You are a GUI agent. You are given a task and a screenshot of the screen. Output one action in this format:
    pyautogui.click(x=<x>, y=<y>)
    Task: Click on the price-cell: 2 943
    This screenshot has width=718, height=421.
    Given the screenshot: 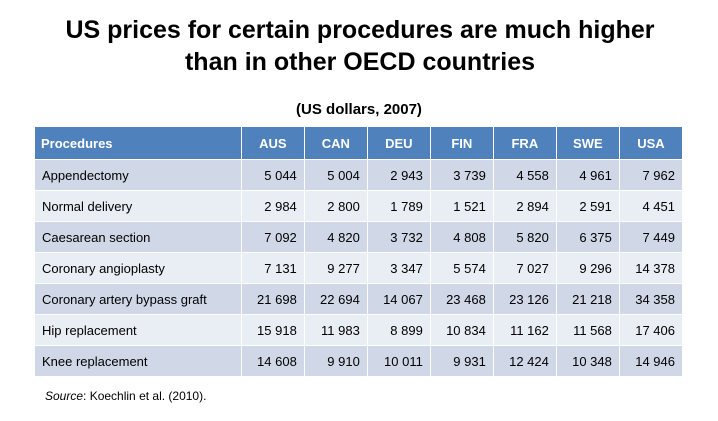 What is the action you would take?
    pyautogui.click(x=399, y=175)
    